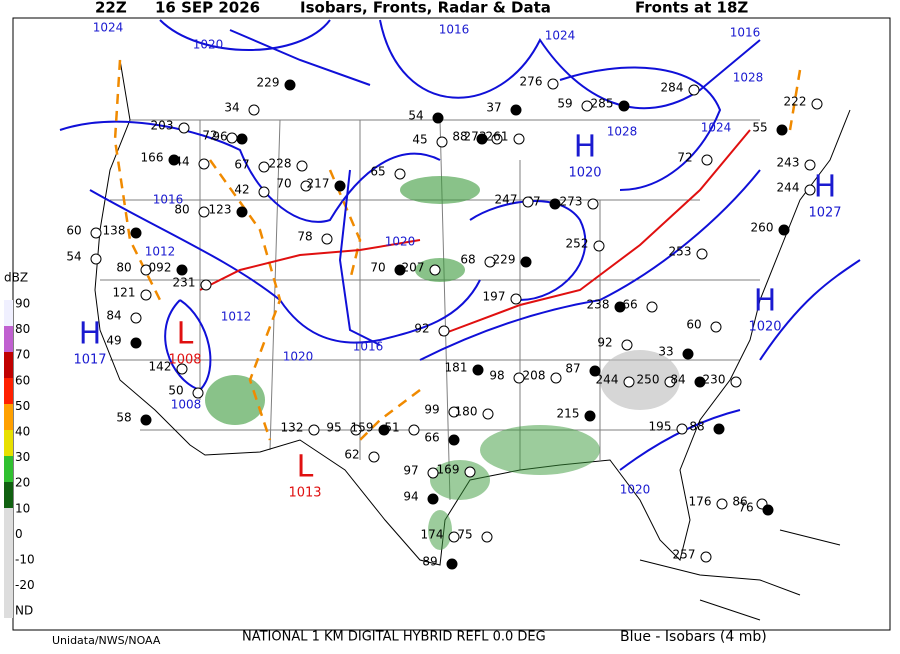 This screenshot has width=900, height=654. What do you see at coordinates (391, 428) in the screenshot?
I see `station-value: 51` at bounding box center [391, 428].